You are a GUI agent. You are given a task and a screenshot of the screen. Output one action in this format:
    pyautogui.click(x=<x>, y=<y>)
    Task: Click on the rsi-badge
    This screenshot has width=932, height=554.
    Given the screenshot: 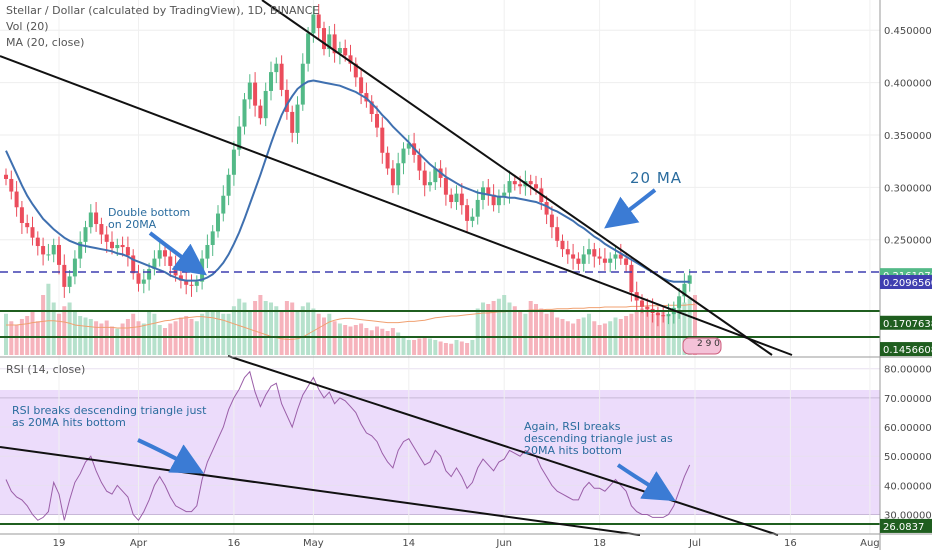 What is the action you would take?
    pyautogui.click(x=906, y=525)
    